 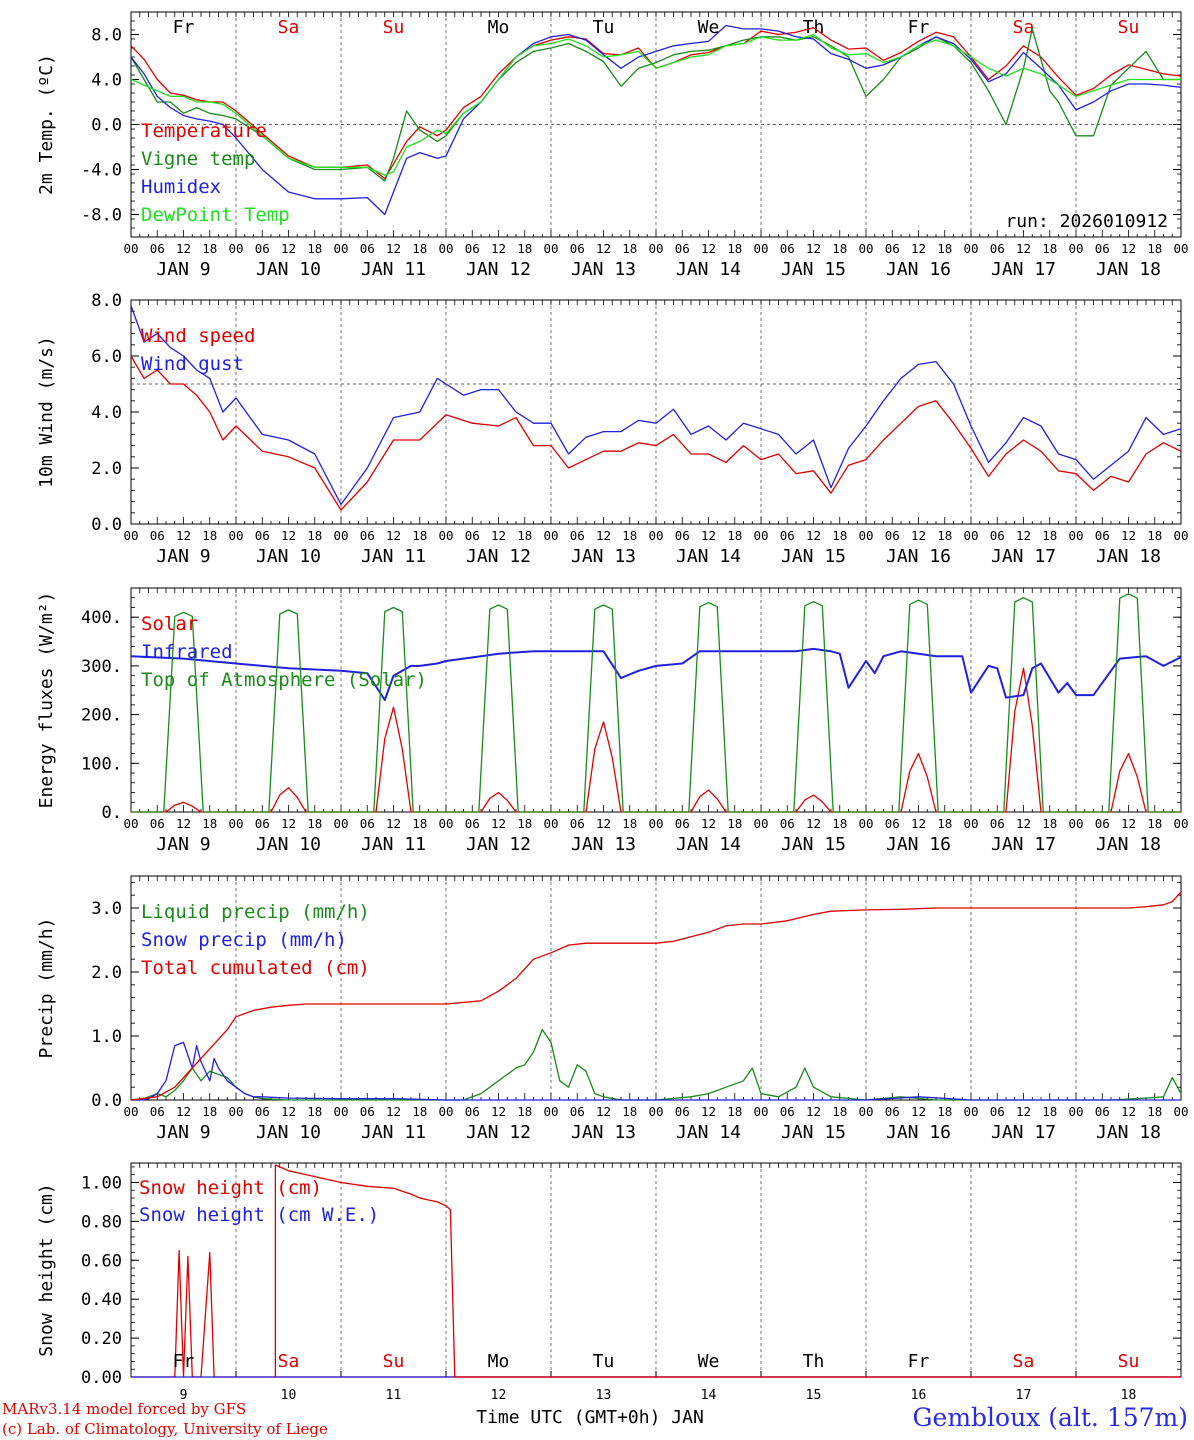 I want to click on series-line-vigne-temp, so click(x=655, y=105).